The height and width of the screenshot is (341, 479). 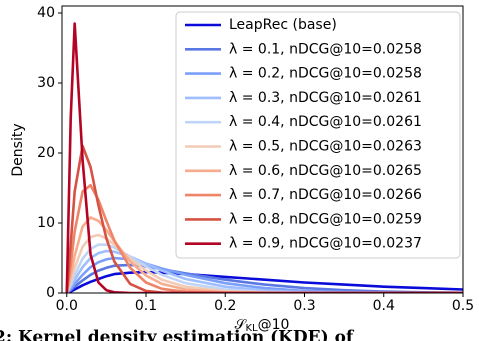 I want to click on legend-label: λ = 0.5, nDCG@10=0.0263, so click(x=325, y=147).